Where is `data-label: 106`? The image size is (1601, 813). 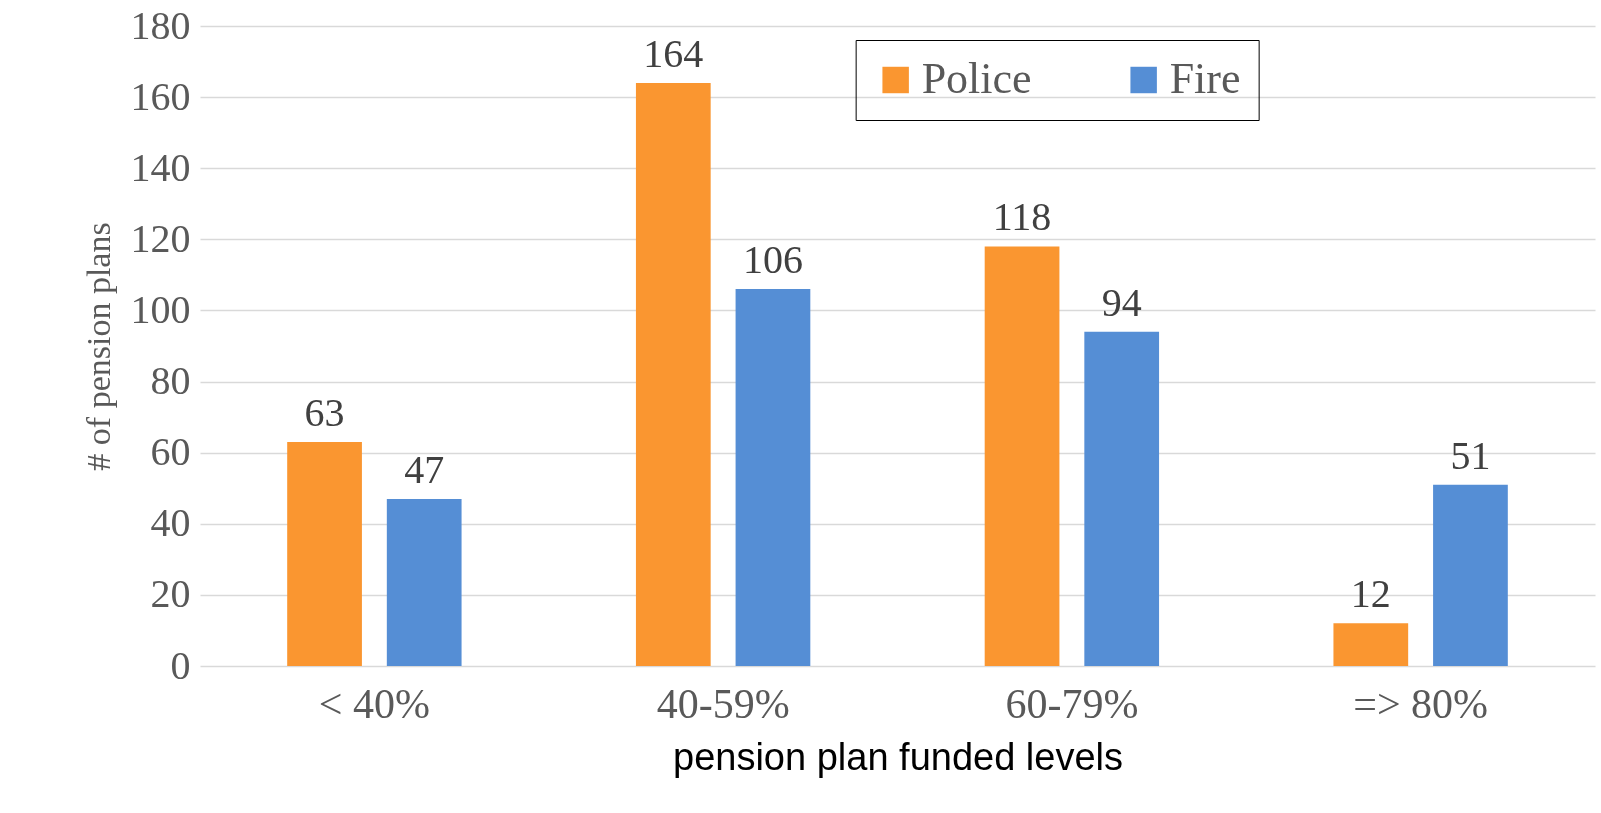 data-label: 106 is located at coordinates (772, 260).